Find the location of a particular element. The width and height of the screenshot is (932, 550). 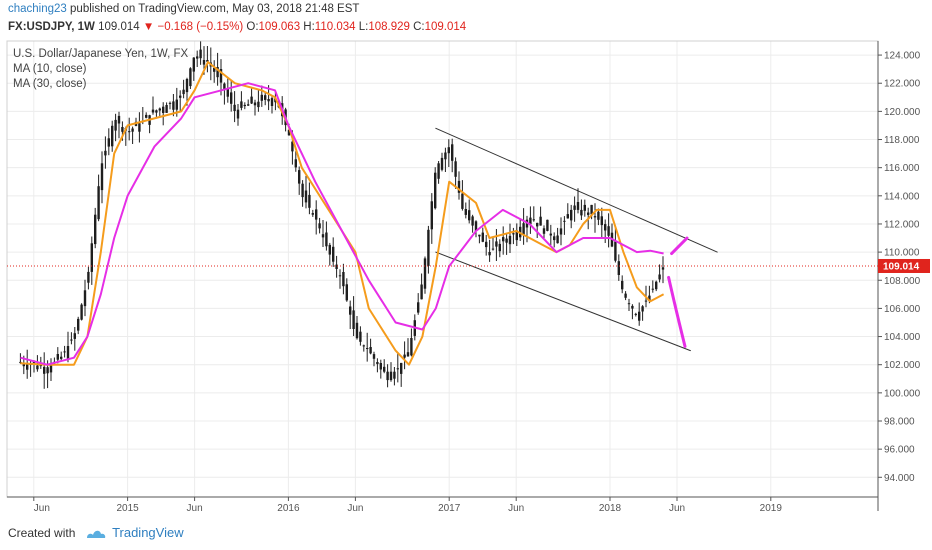

y-tick-label: 102.000 is located at coordinates (902, 365).